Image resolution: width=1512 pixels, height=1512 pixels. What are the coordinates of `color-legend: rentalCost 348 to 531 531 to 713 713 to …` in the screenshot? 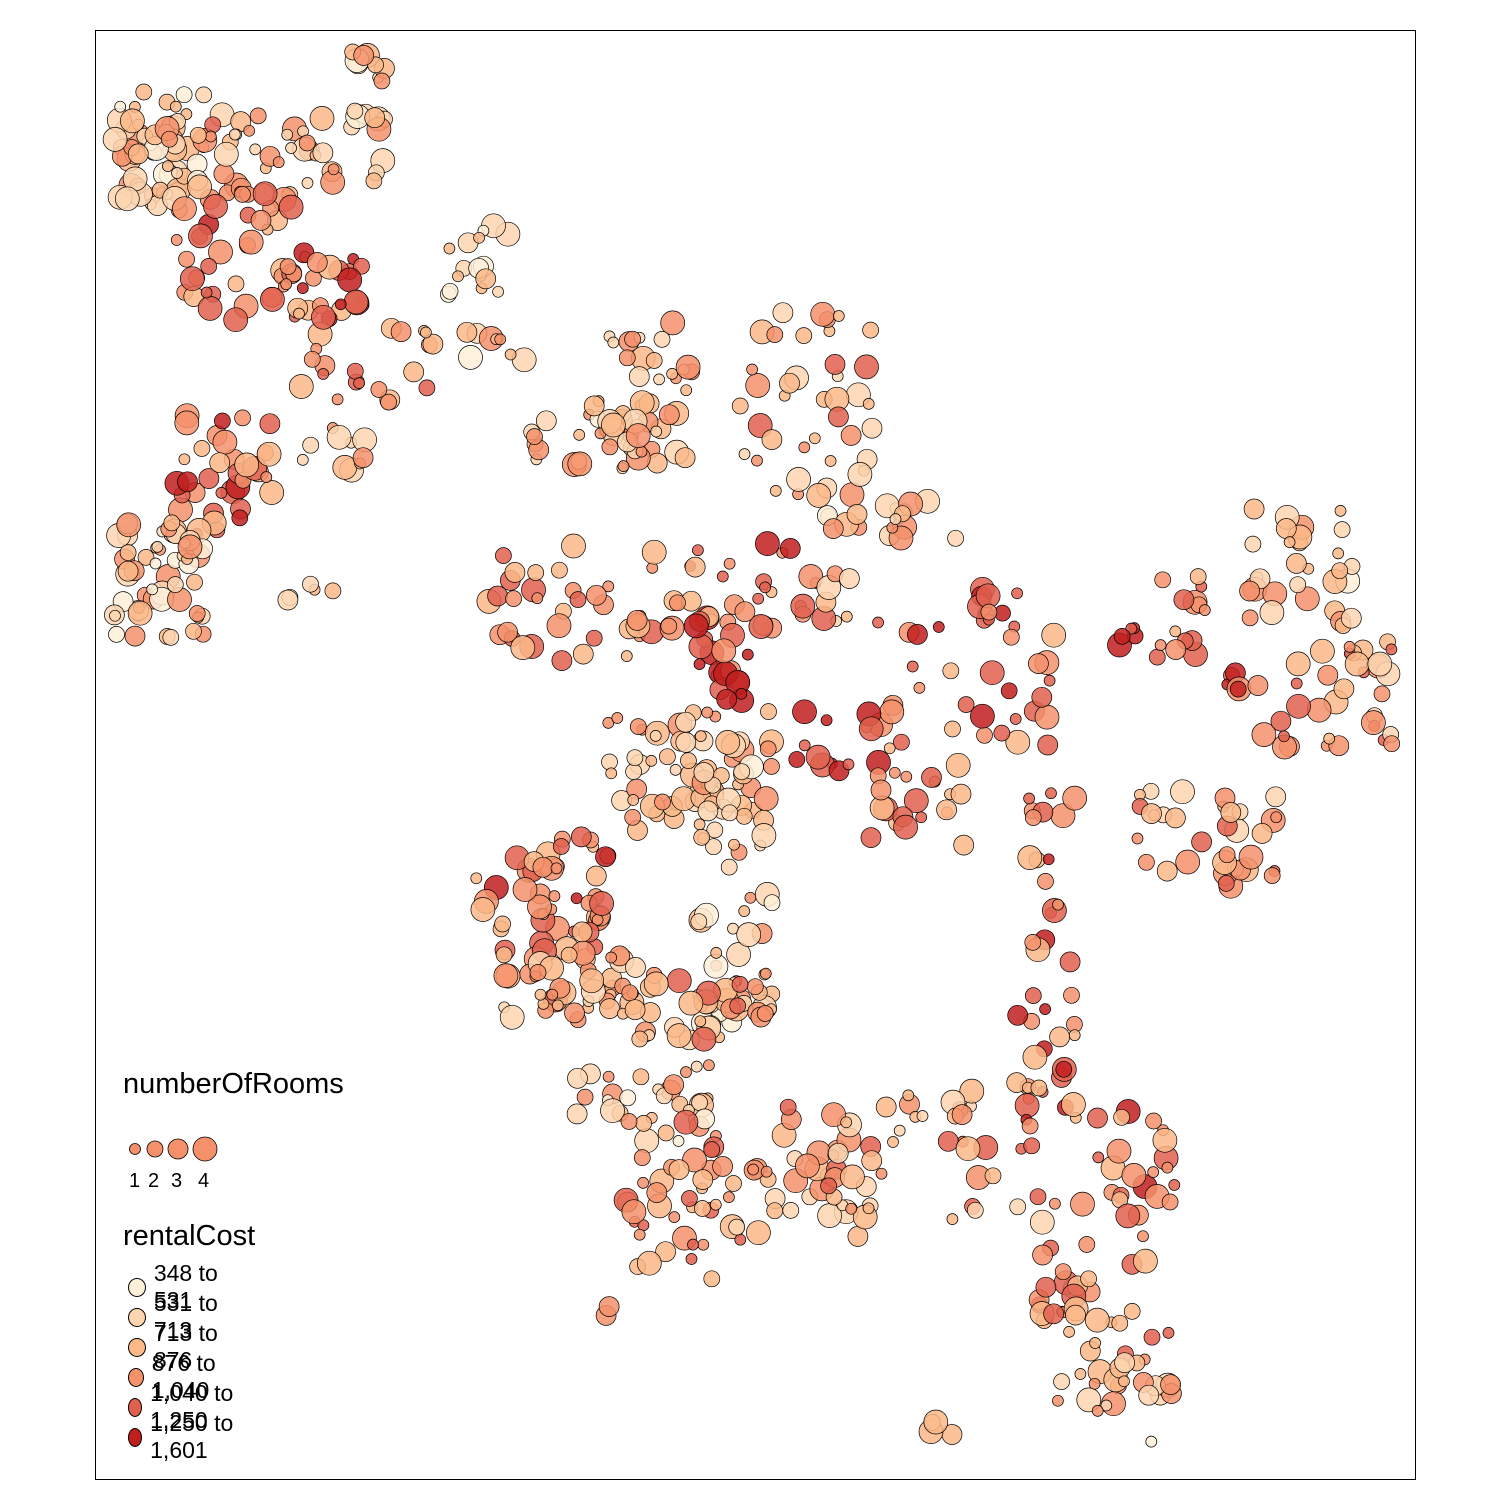 It's located at (189, 1341).